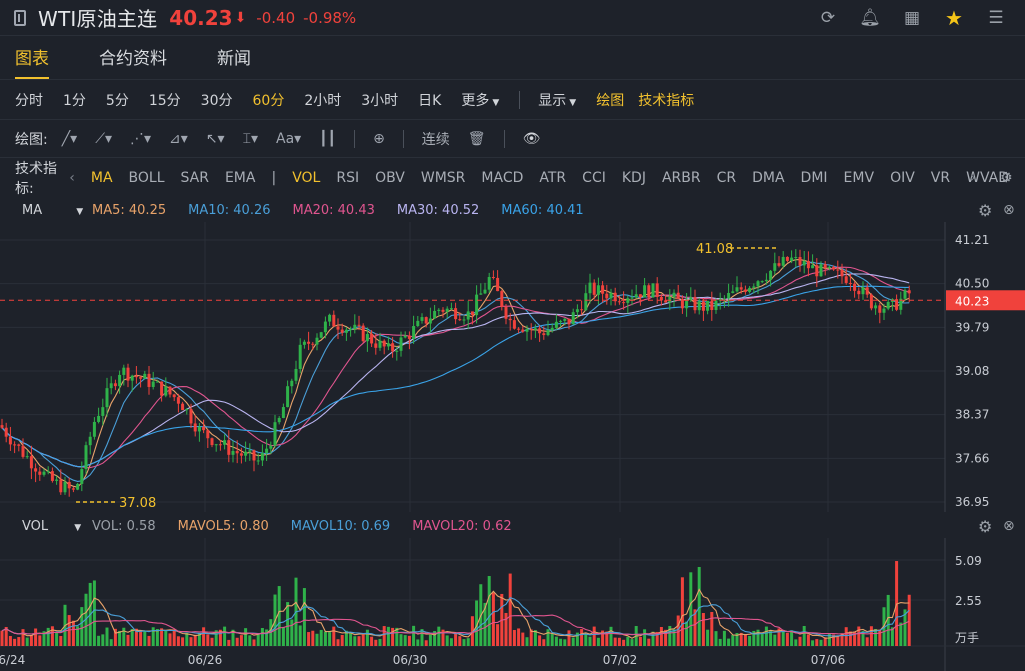 The width and height of the screenshot is (1025, 671). Describe the element at coordinates (476, 138) in the screenshot. I see `trash-icon: 🗑︎` at that location.